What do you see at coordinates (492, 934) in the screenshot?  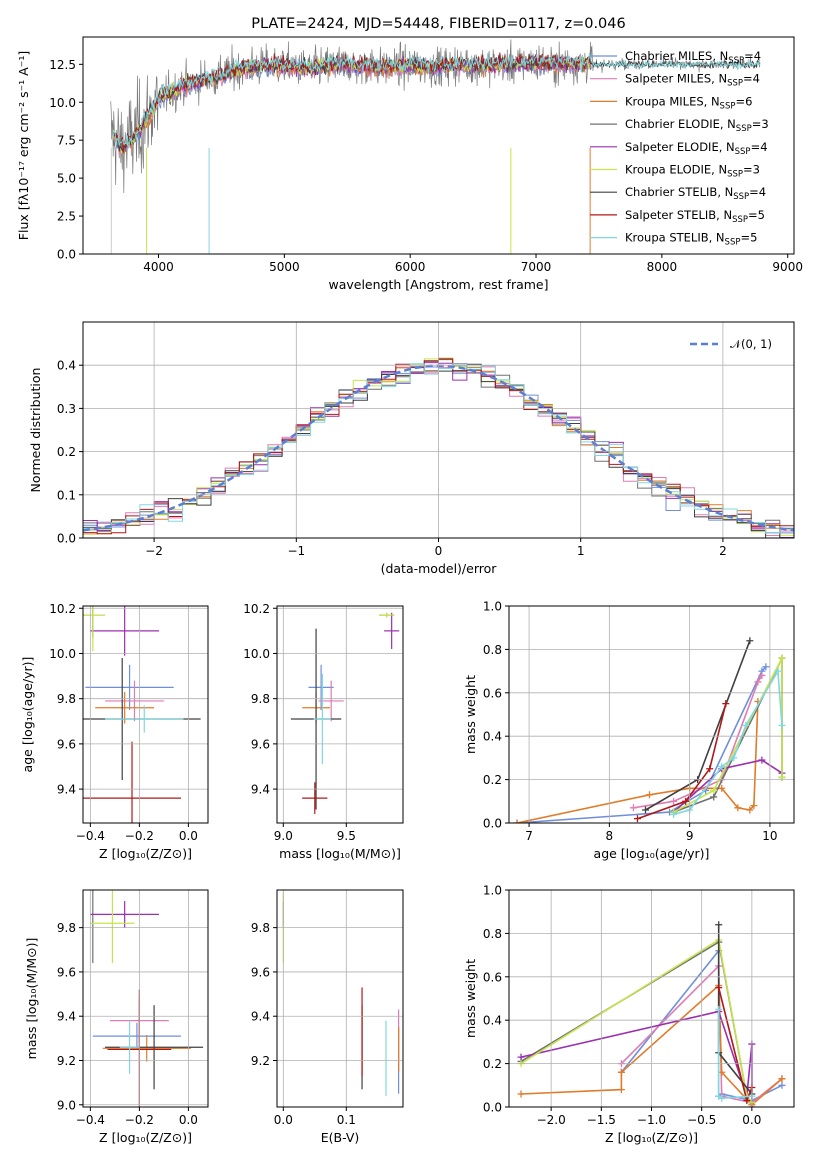 I see `y-tick-label: 0.8` at bounding box center [492, 934].